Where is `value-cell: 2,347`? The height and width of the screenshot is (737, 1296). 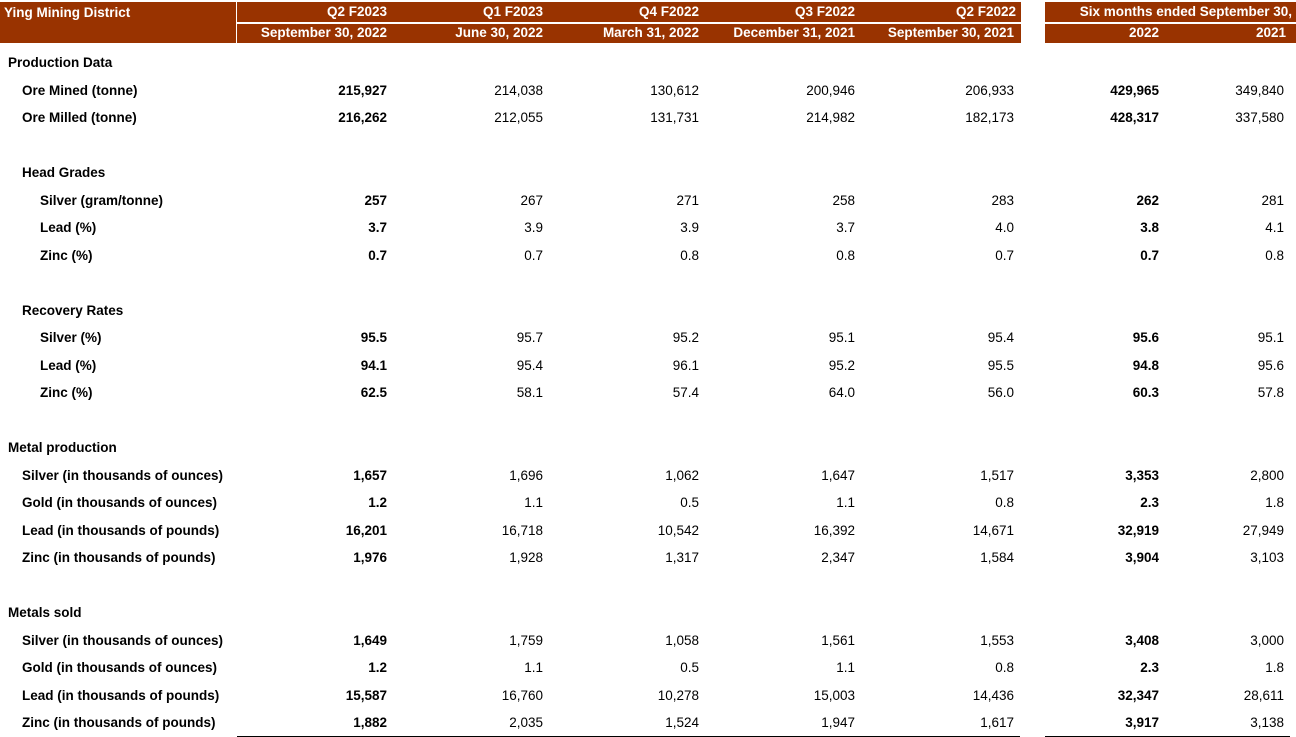 value-cell: 2,347 is located at coordinates (838, 558).